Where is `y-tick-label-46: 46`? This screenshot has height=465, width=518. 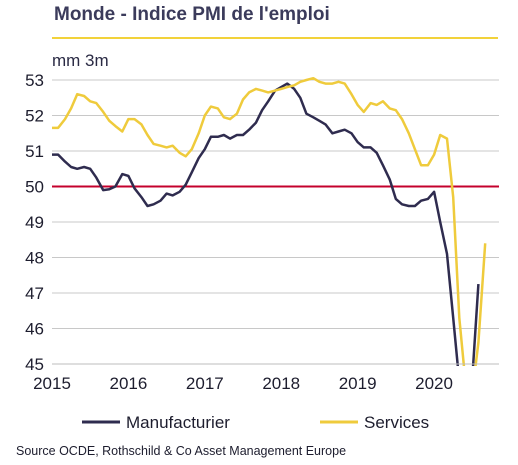
y-tick-label-46: 46 is located at coordinates (34, 329).